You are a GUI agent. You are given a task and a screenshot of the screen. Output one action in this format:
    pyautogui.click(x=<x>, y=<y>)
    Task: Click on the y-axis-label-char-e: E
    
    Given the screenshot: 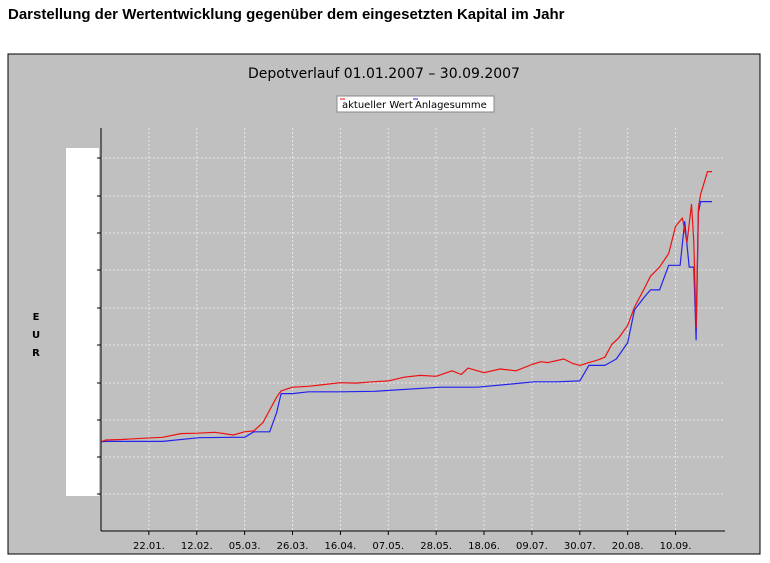 What is the action you would take?
    pyautogui.click(x=36, y=317)
    